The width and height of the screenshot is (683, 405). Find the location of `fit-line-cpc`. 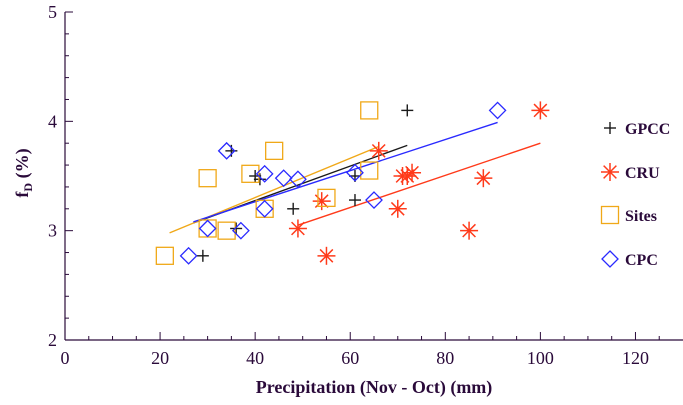

fit-line-cpc is located at coordinates (345, 171).